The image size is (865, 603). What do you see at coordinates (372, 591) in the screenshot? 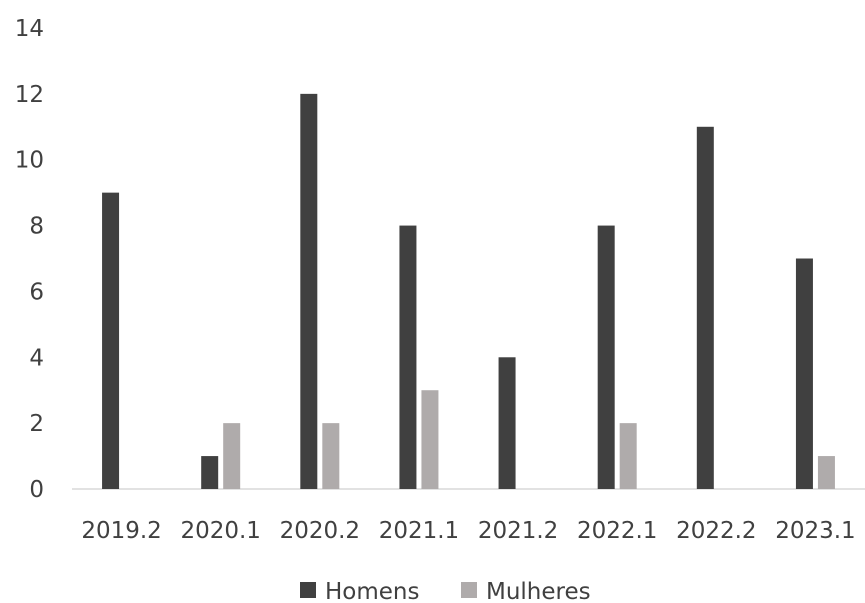
I see `legend-label-homens: Homens` at bounding box center [372, 591].